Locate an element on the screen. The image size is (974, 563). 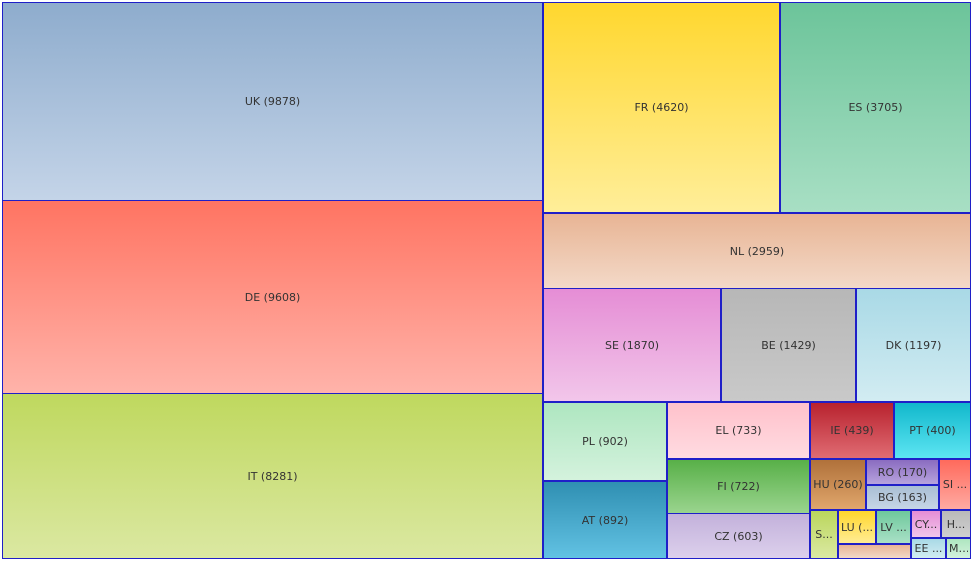
treemap-tile-se: SE (1870) is located at coordinates (632, 345).